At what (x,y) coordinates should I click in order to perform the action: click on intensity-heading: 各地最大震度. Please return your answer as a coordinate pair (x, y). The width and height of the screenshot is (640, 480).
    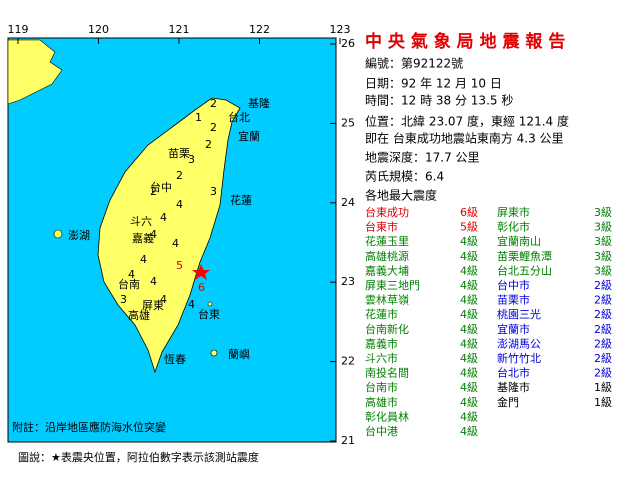
    Looking at the image, I should click on (401, 195).